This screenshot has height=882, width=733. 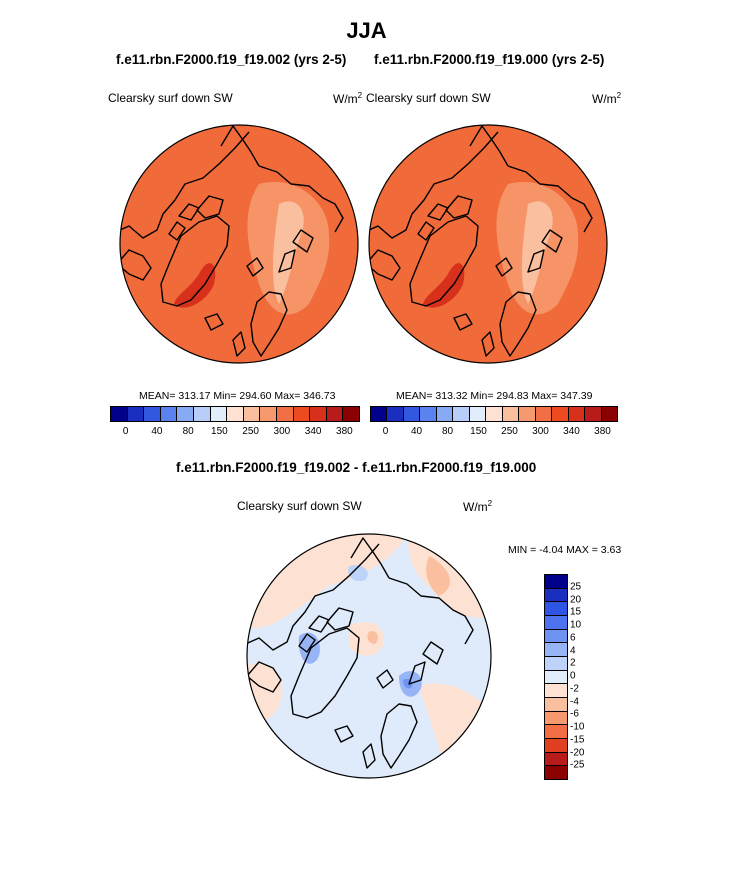 I want to click on colorbar-tick-label: 4, so click(x=573, y=650).